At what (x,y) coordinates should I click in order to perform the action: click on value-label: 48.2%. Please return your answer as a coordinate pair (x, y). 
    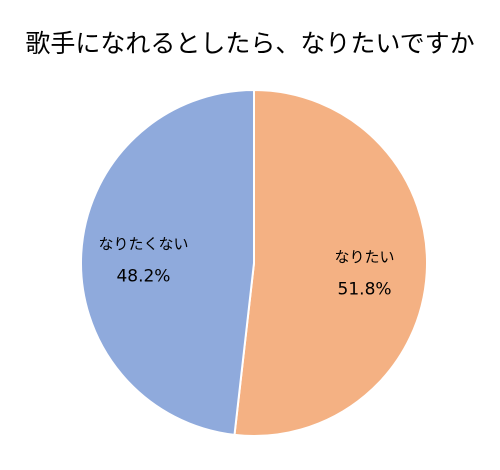
    Looking at the image, I should click on (143, 277).